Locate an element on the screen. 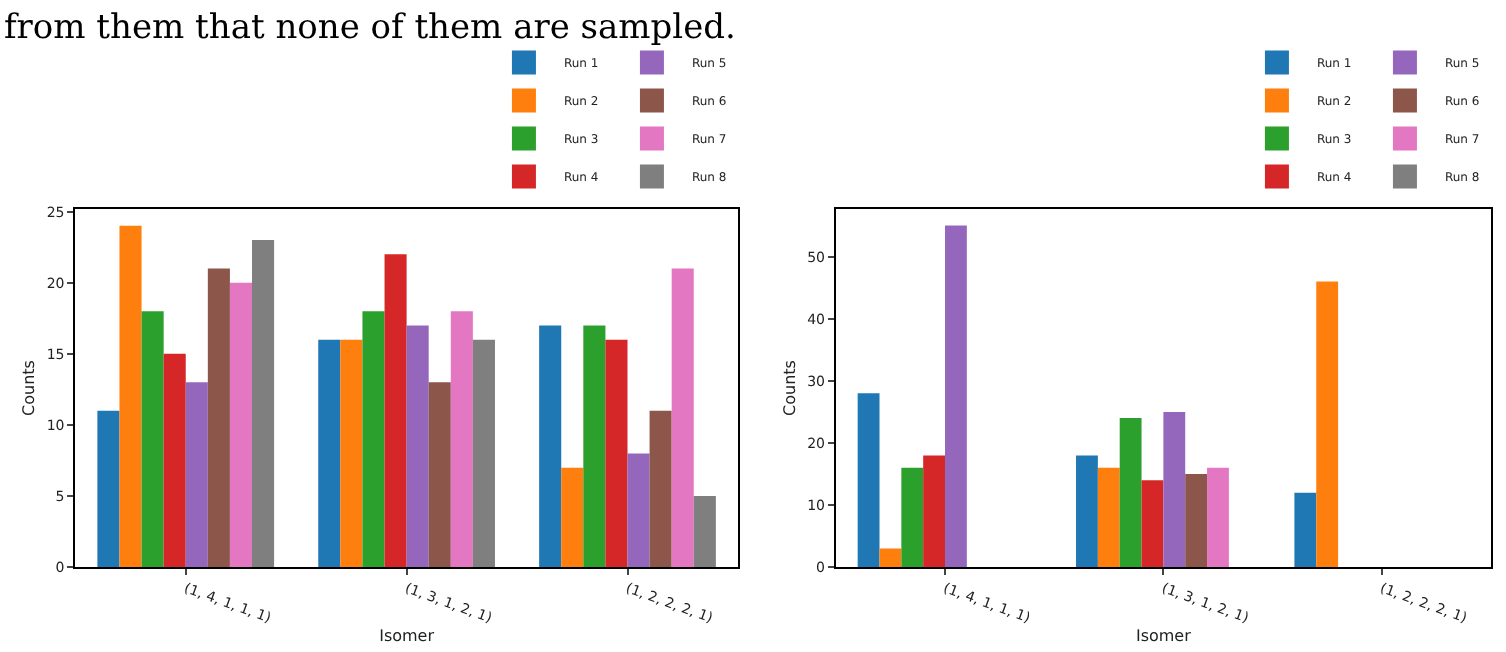  text: from them that none of them are sampled. is located at coordinates (370, 28).